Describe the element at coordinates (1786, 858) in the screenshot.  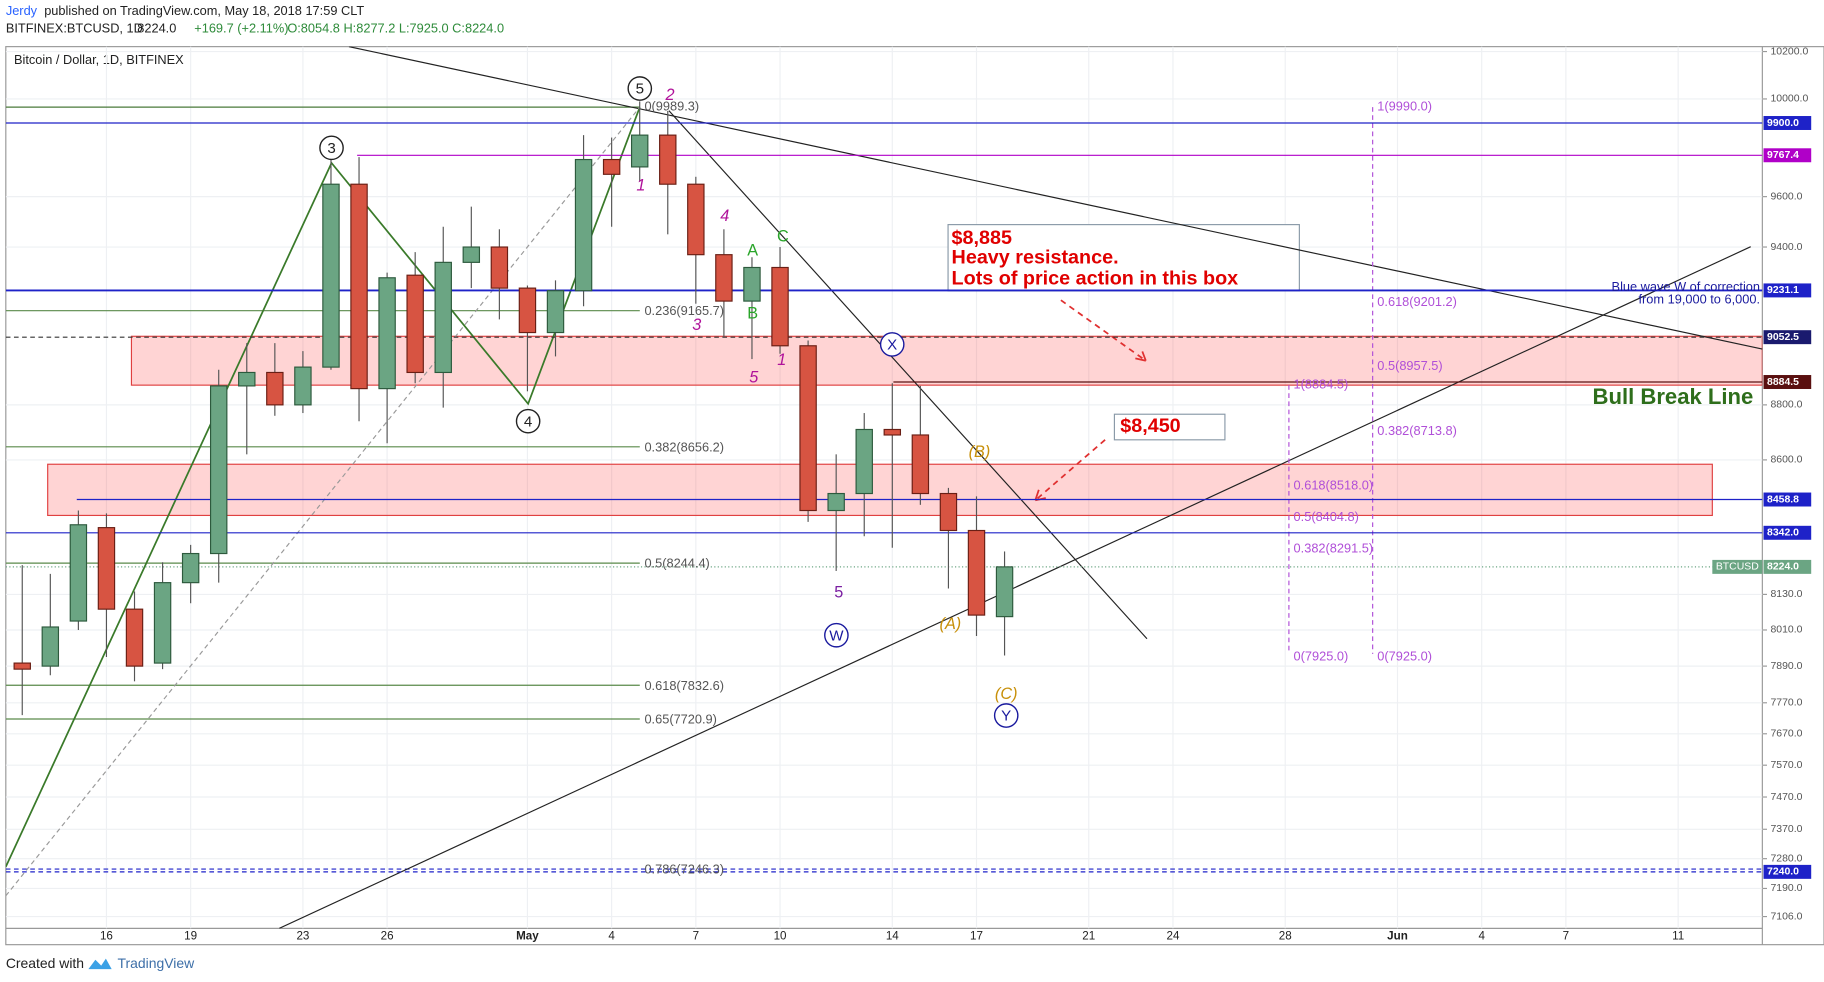
I see `y-tick-label: 7280.0` at that location.